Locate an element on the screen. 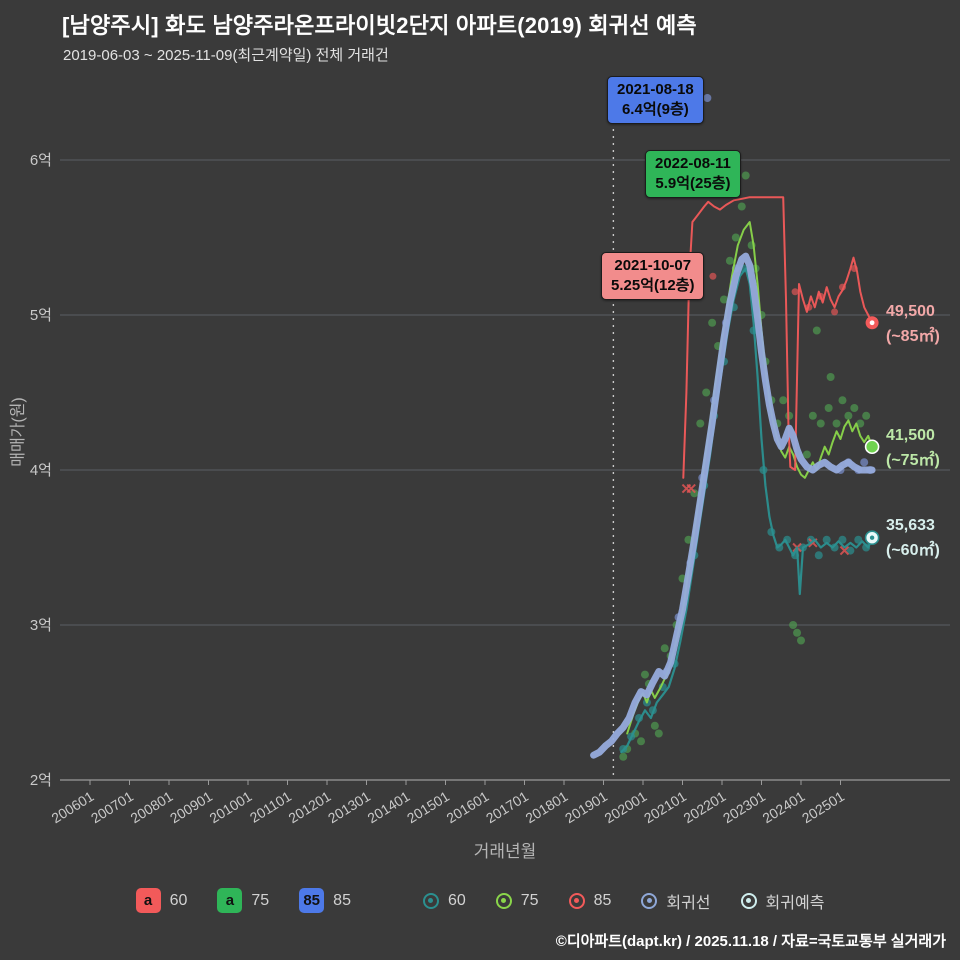  svg-text: 201701 is located at coordinates (507, 807).